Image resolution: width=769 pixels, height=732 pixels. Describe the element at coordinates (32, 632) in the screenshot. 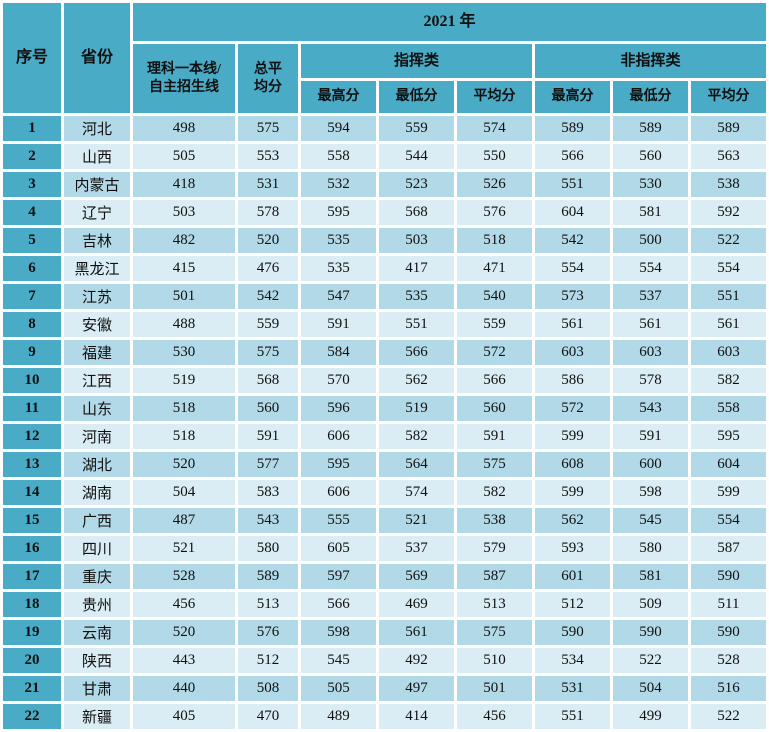

I see `cell-serial: 19` at that location.